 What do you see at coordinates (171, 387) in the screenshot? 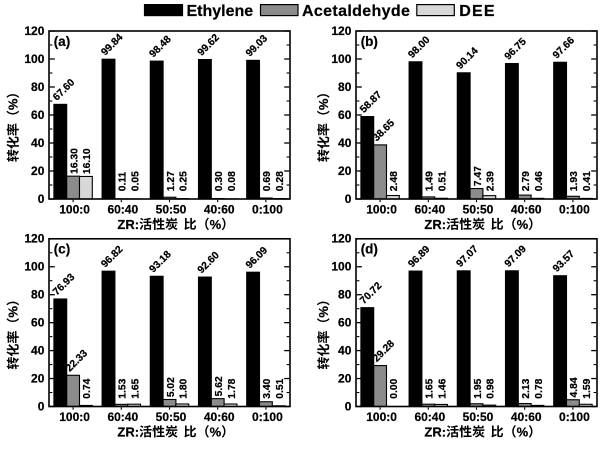
I see `svg-text: 5.02` at bounding box center [171, 387].